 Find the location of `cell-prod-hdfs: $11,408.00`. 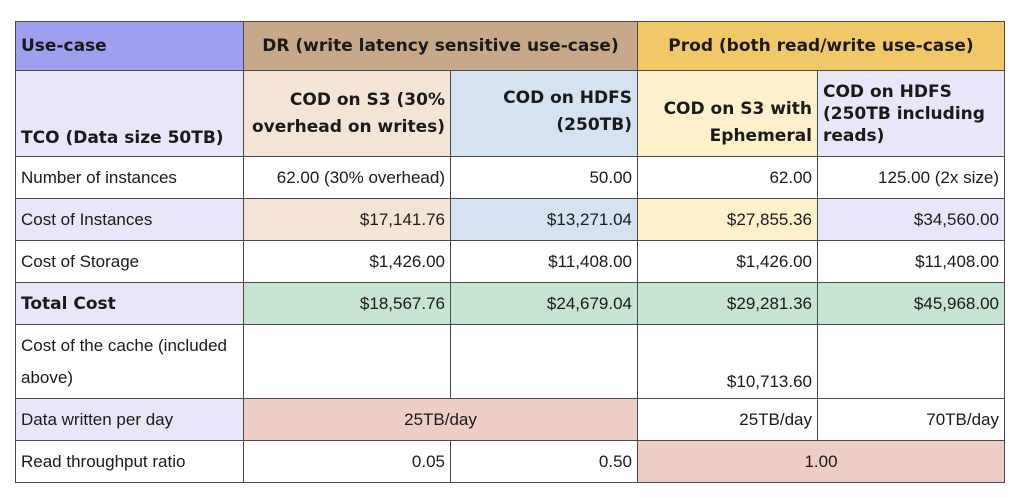

cell-prod-hdfs: $11,408.00 is located at coordinates (911, 261).